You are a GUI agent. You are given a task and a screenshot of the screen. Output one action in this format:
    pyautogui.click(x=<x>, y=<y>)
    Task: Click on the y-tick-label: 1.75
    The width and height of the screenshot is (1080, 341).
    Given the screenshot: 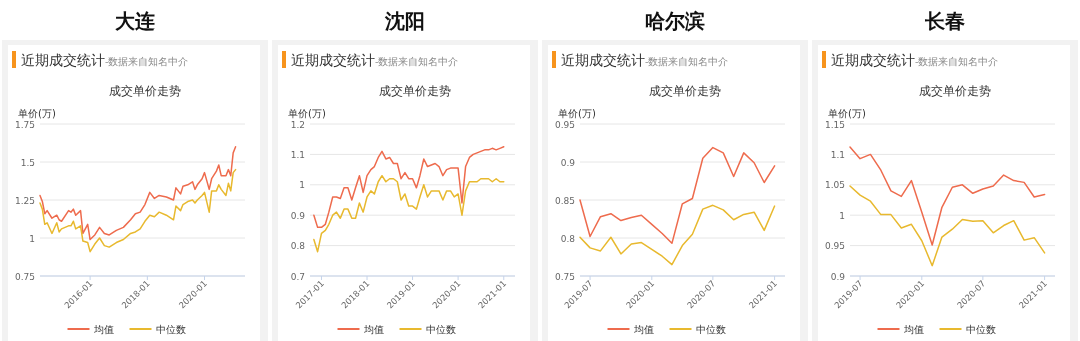 What is the action you would take?
    pyautogui.click(x=24, y=124)
    